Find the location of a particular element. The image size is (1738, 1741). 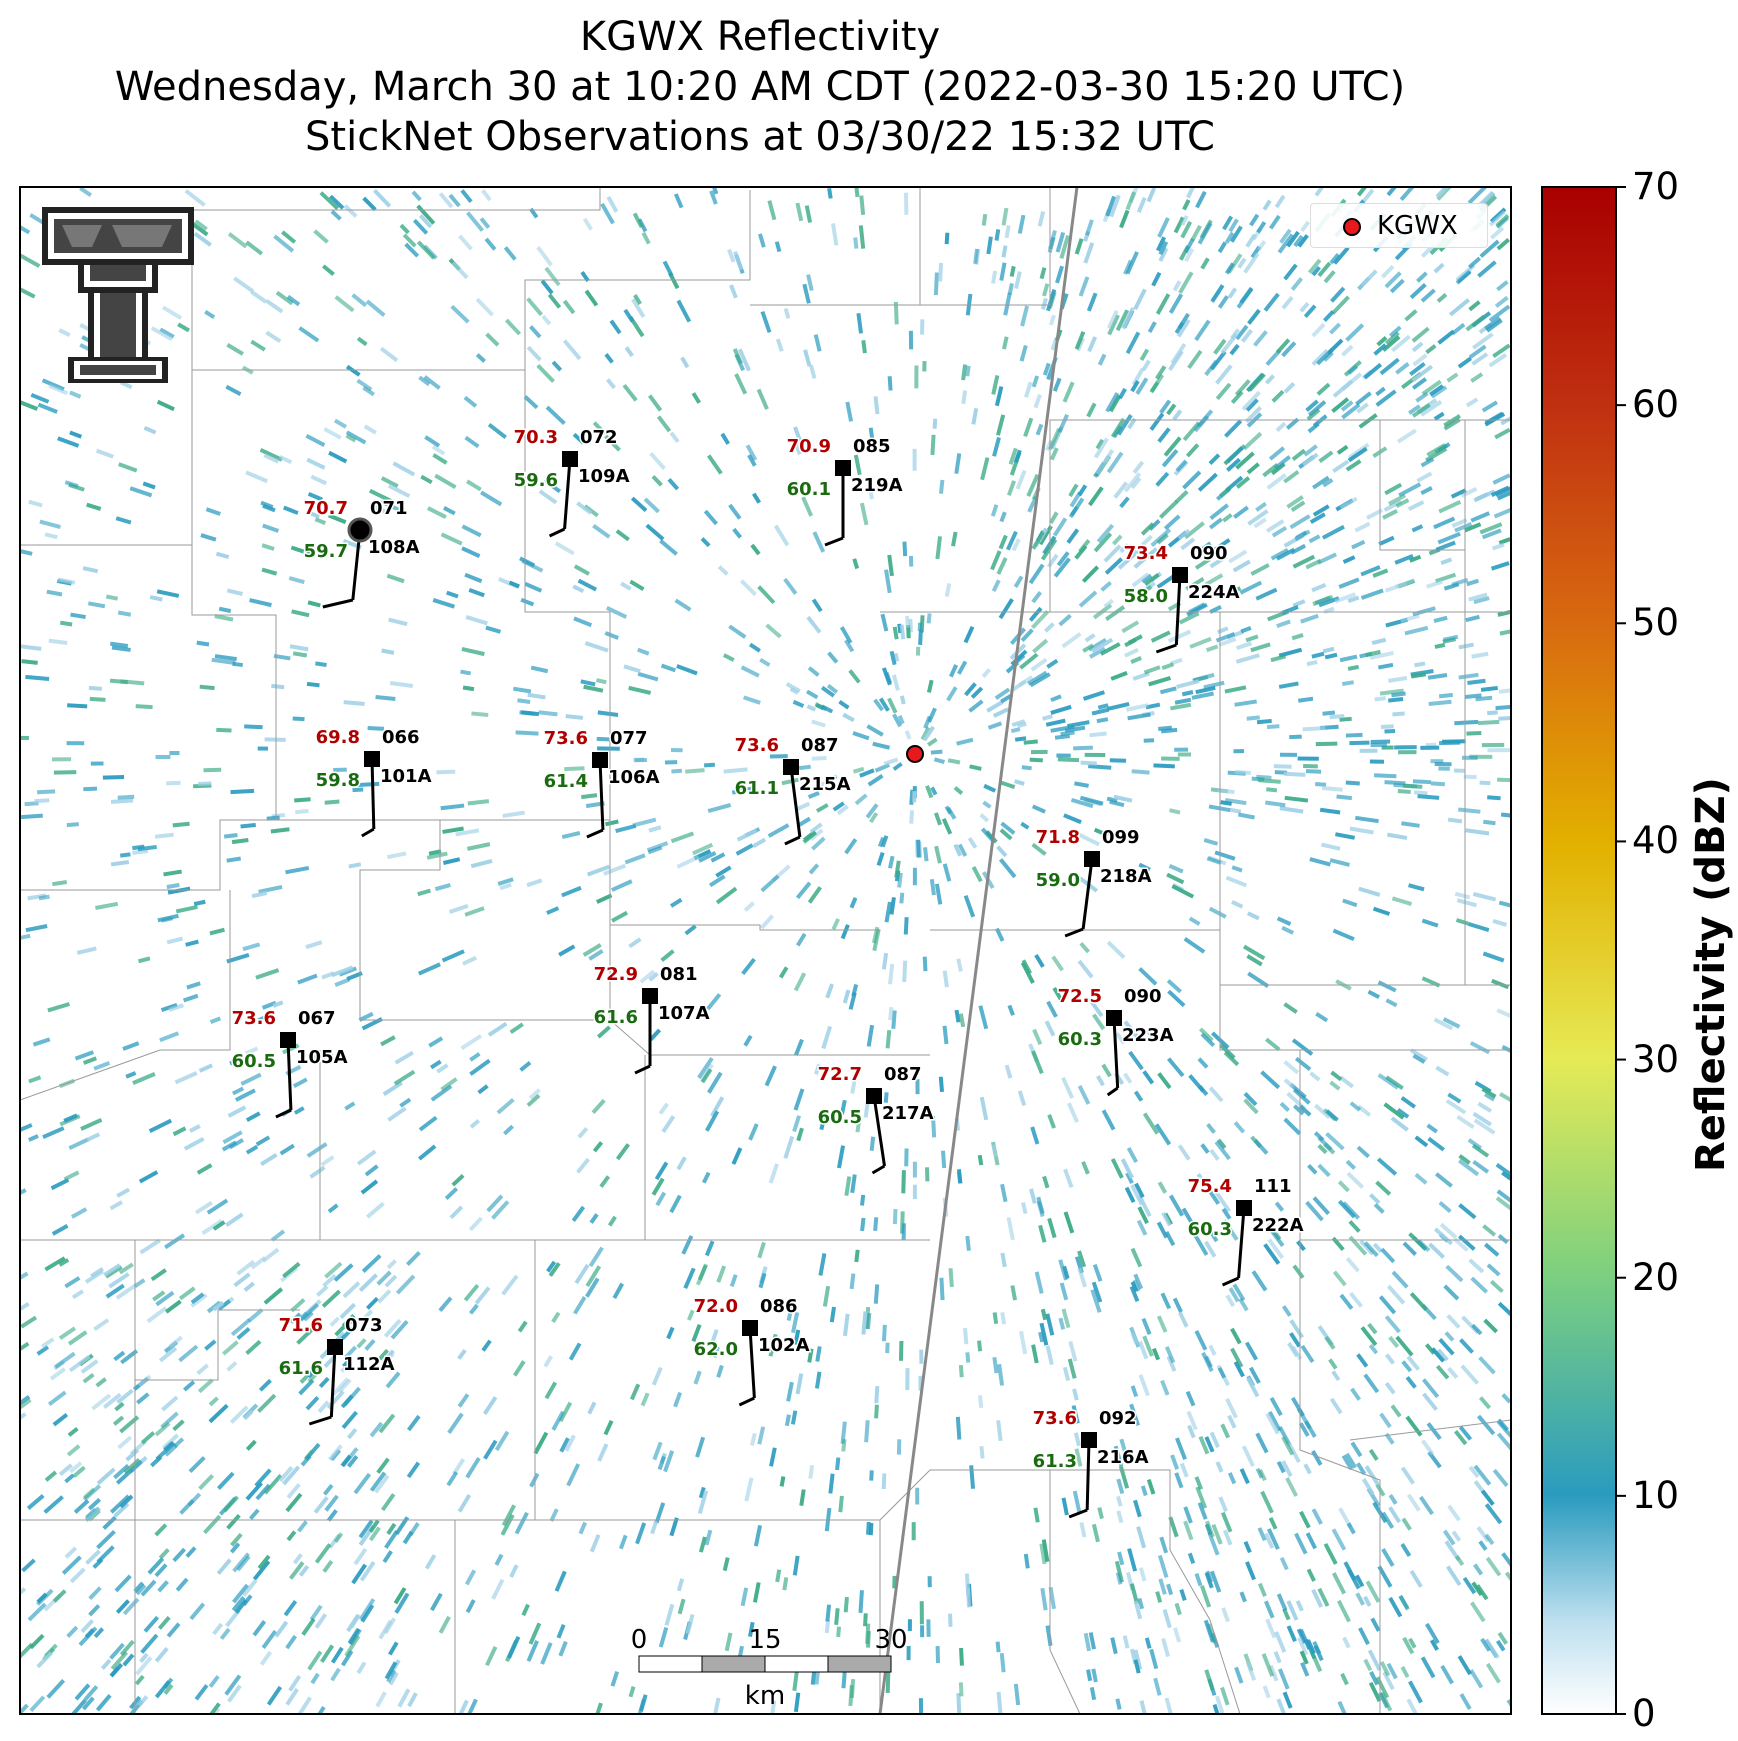

title-line-1: KGWX Reflectivity is located at coordinates (760, 37).